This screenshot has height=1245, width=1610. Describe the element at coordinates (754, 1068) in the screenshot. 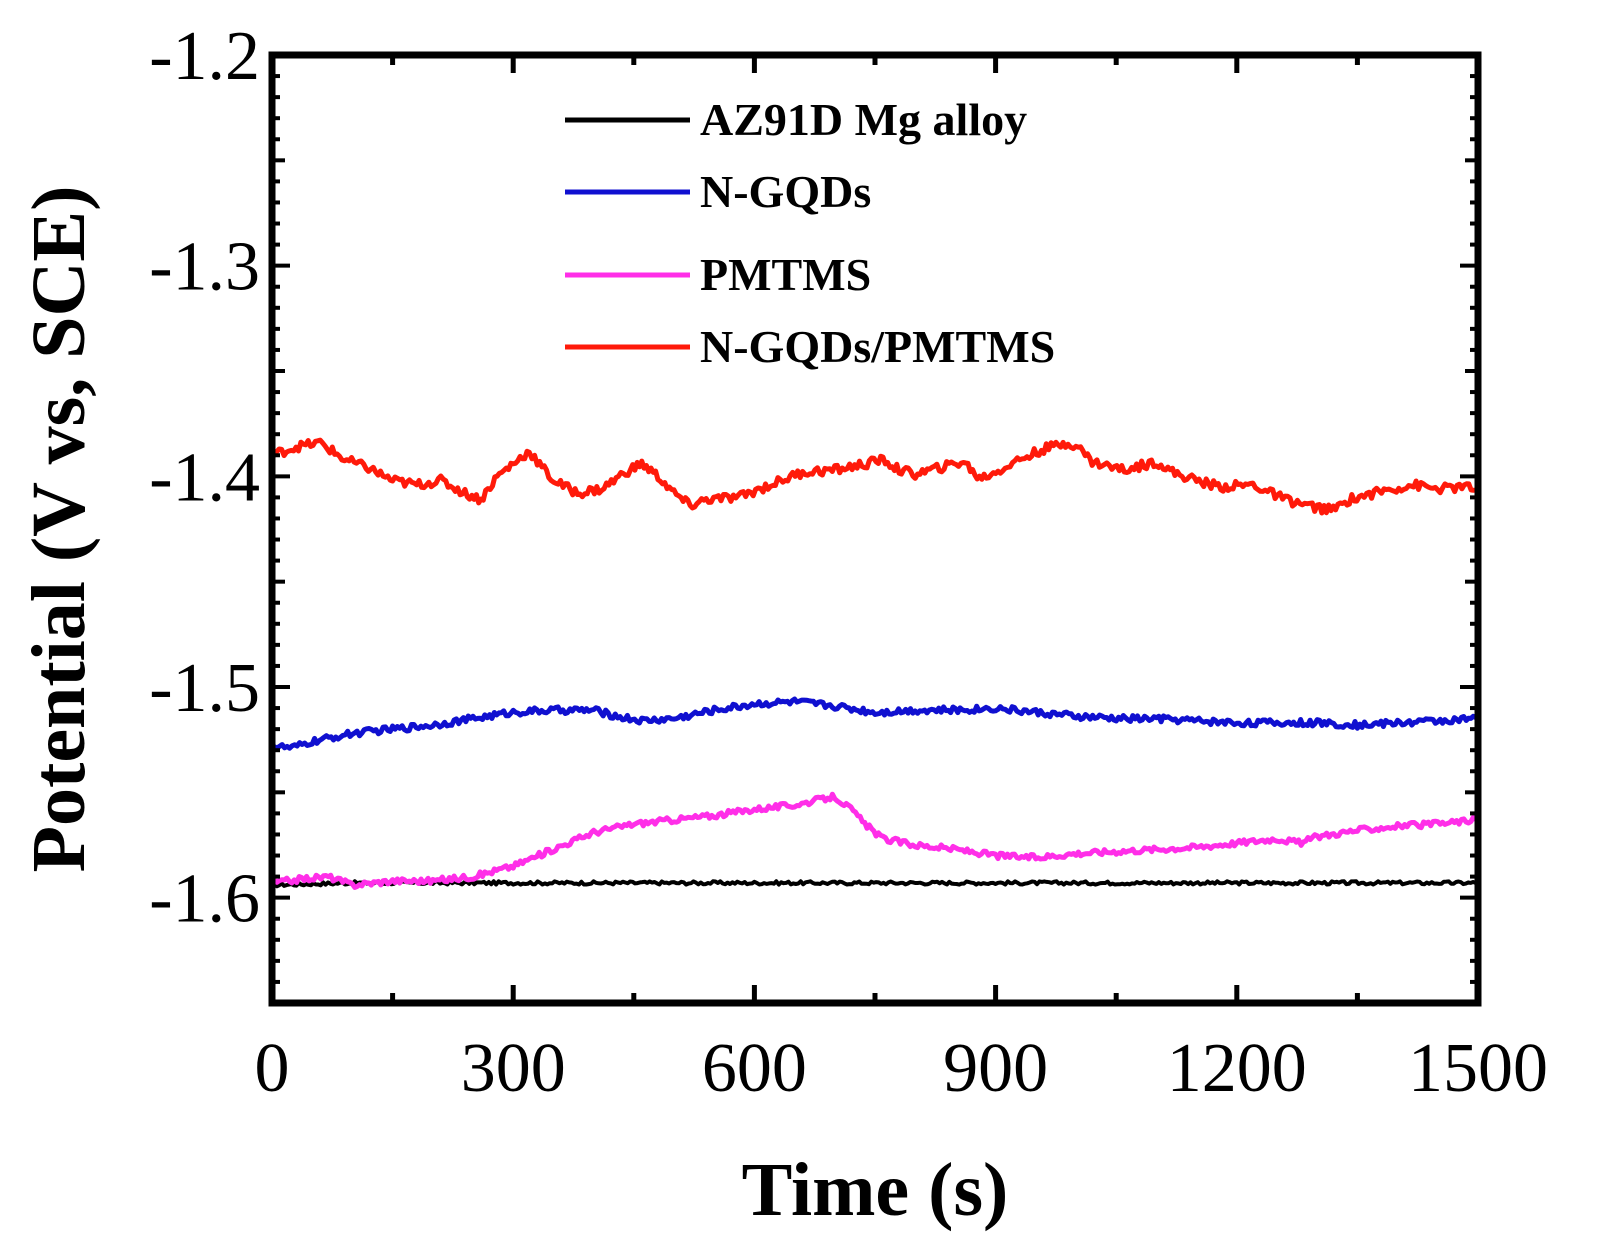

I see `x-tick-label: 600` at that location.